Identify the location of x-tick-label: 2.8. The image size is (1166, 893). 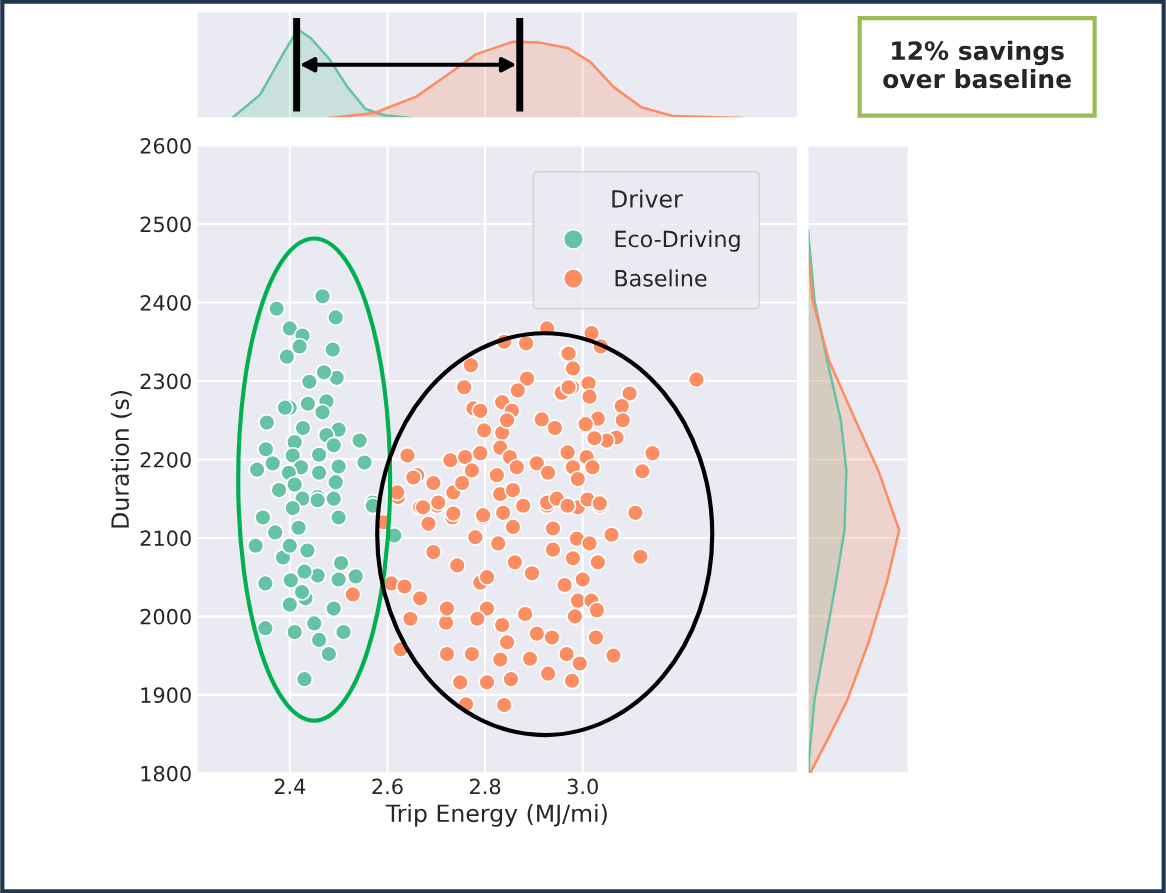
(485, 786).